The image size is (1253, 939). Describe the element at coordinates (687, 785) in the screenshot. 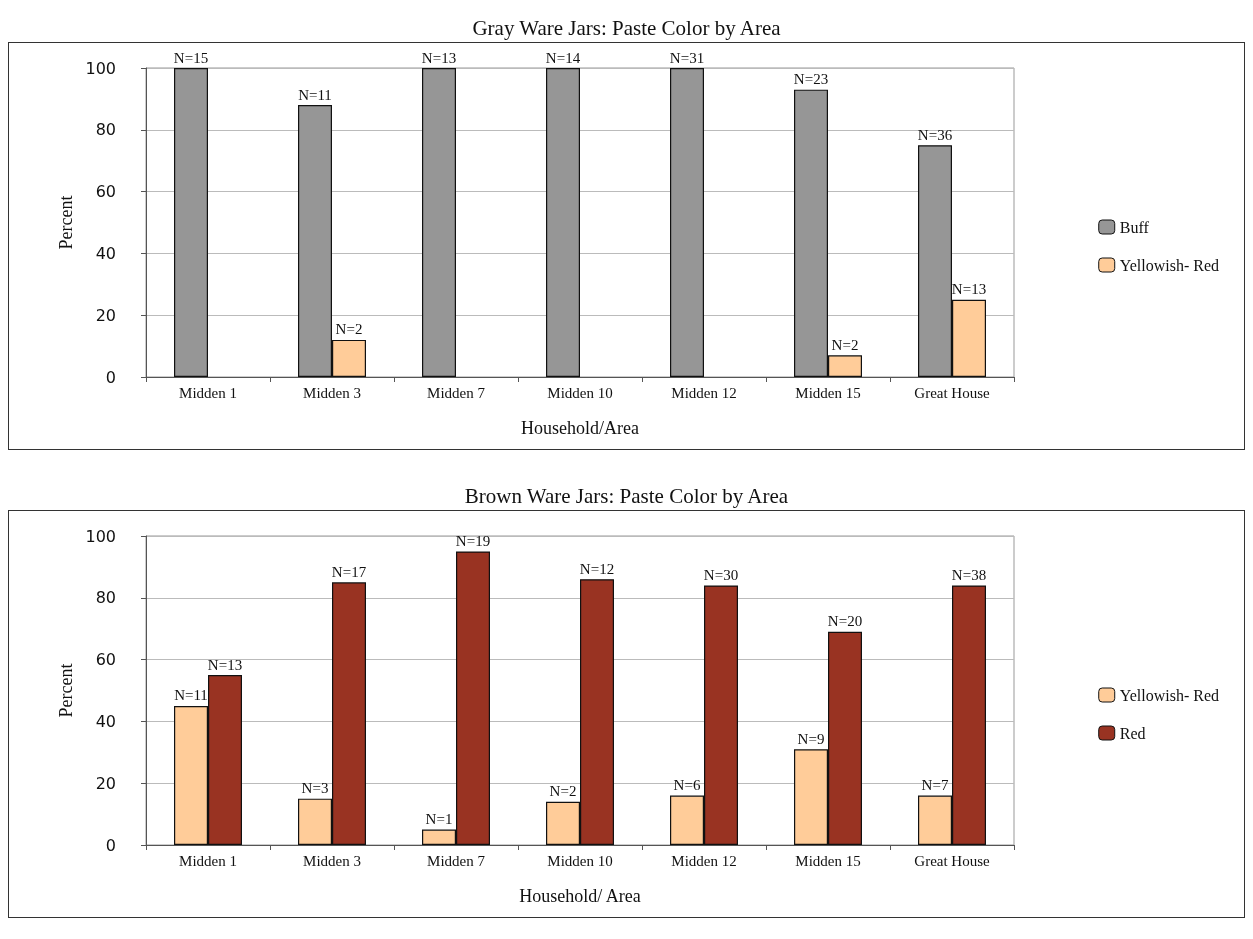

I see `annotation: N=6` at that location.